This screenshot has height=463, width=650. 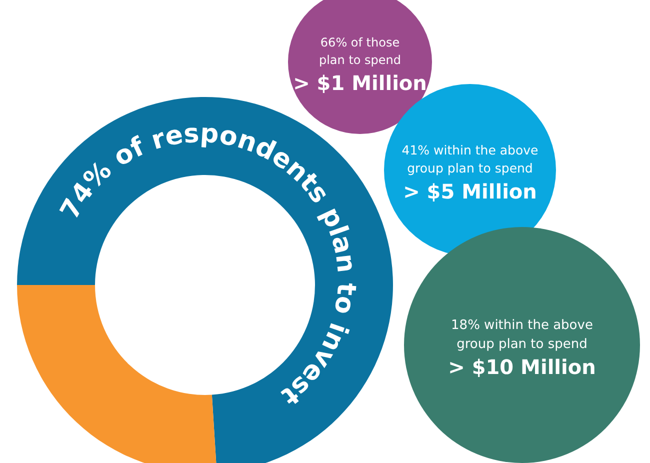 I want to click on text: 41% within the above group plan to spend, so click(x=470, y=159).